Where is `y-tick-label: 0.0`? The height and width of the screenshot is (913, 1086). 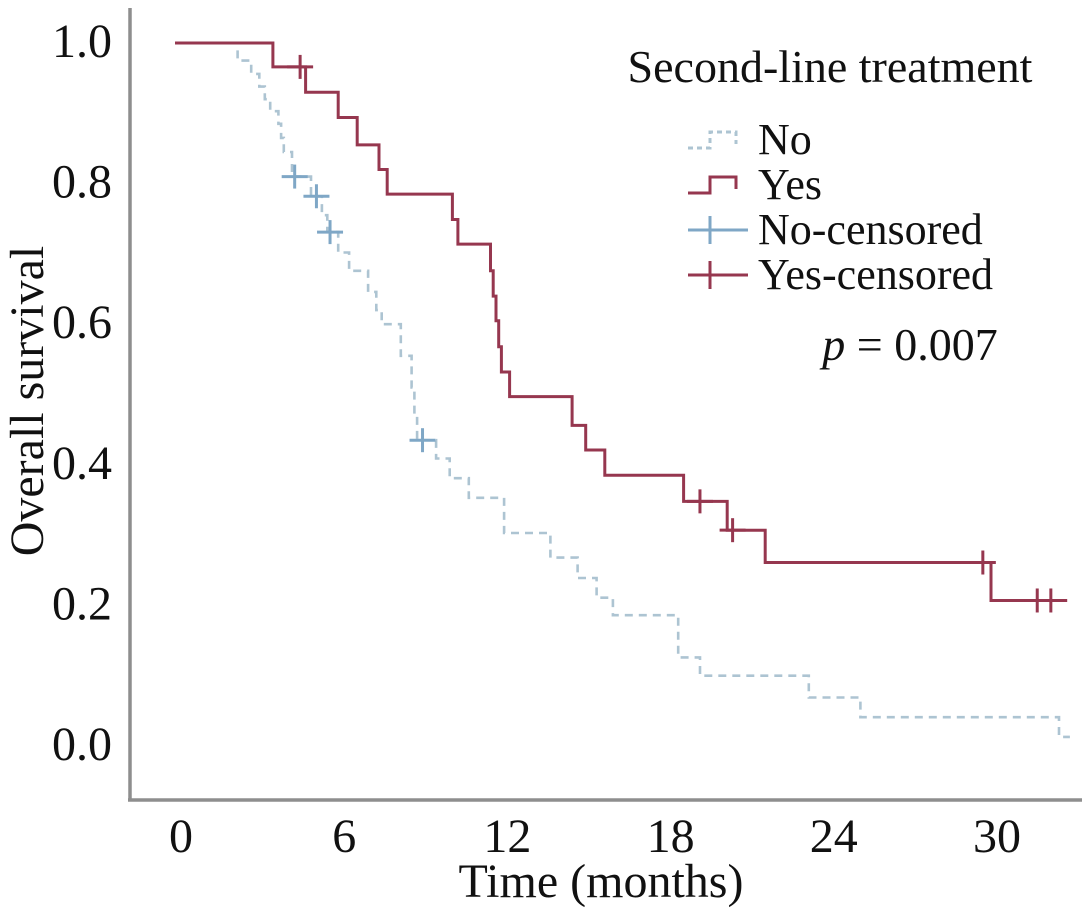
y-tick-label: 0.0 is located at coordinates (82, 744).